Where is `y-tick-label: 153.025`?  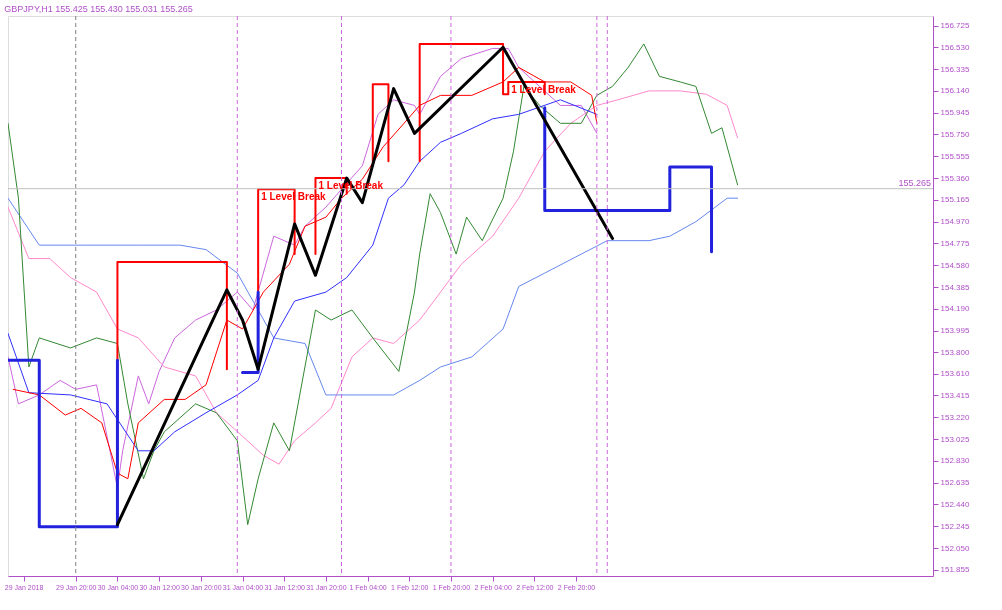
y-tick-label: 153.025 is located at coordinates (955, 439).